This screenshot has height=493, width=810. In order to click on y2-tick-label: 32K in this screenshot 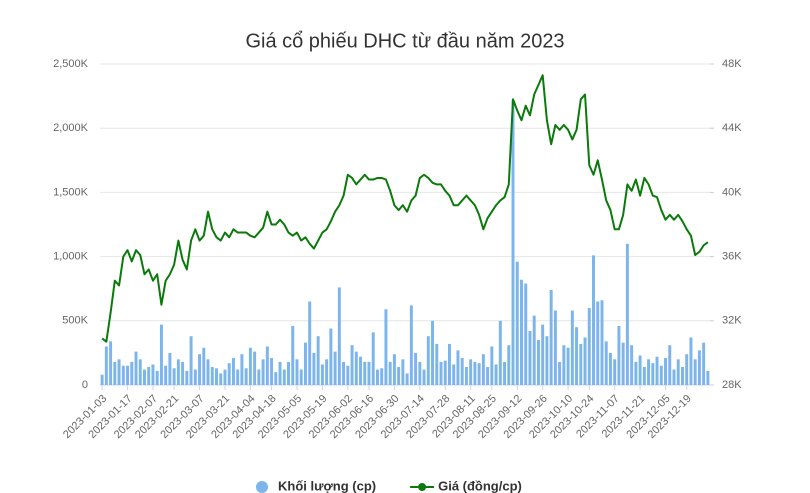, I will do `click(732, 321)`.